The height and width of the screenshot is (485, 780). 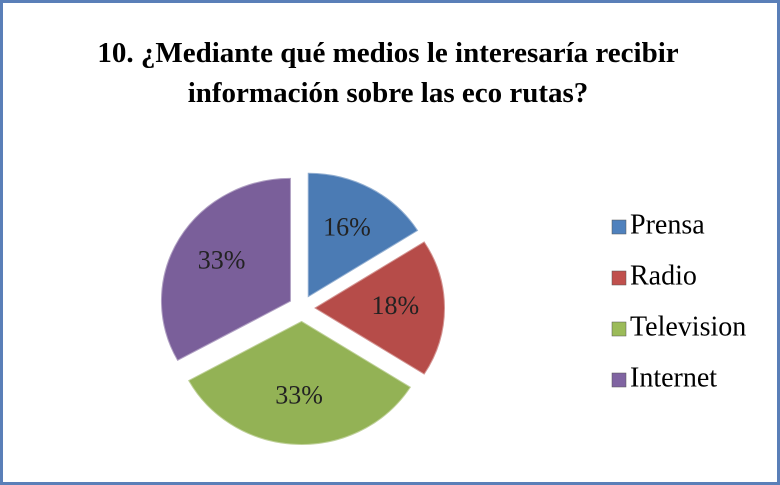 I want to click on legend-label: Prensa, so click(x=667, y=224).